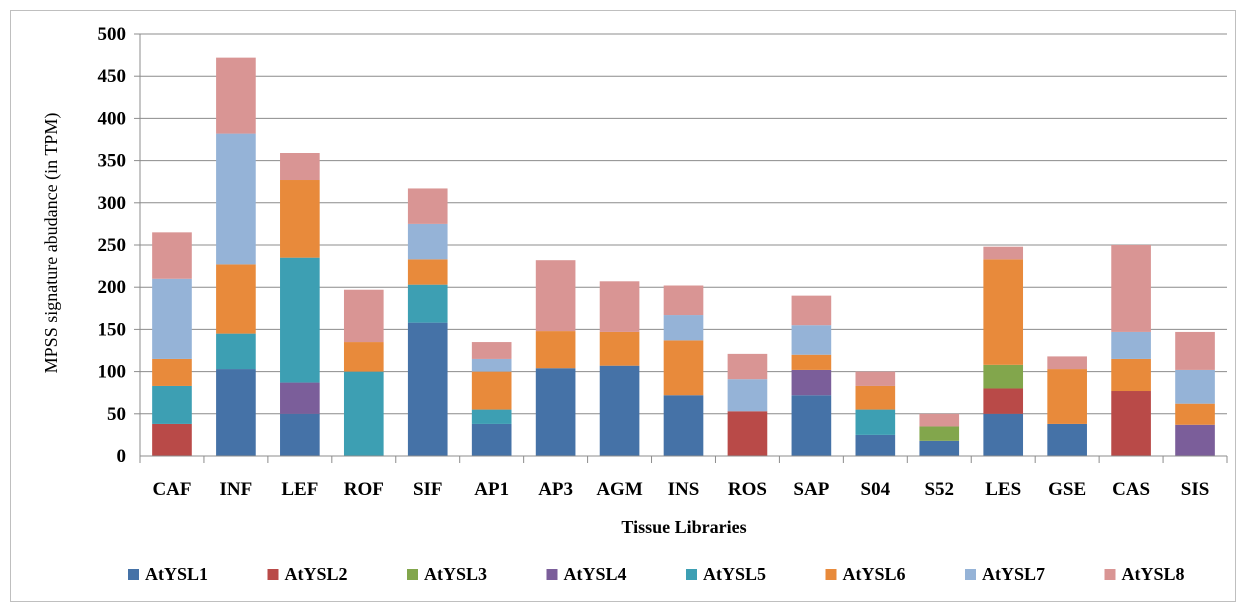  What do you see at coordinates (491, 489) in the screenshot?
I see `x-tick-label: AP1` at bounding box center [491, 489].